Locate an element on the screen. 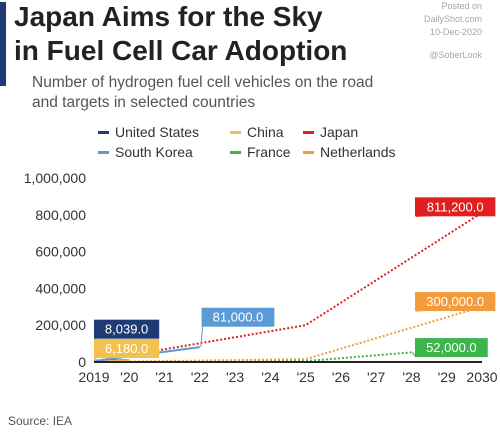 The width and height of the screenshot is (500, 436). data-label: 811,200.0 is located at coordinates (455, 206).